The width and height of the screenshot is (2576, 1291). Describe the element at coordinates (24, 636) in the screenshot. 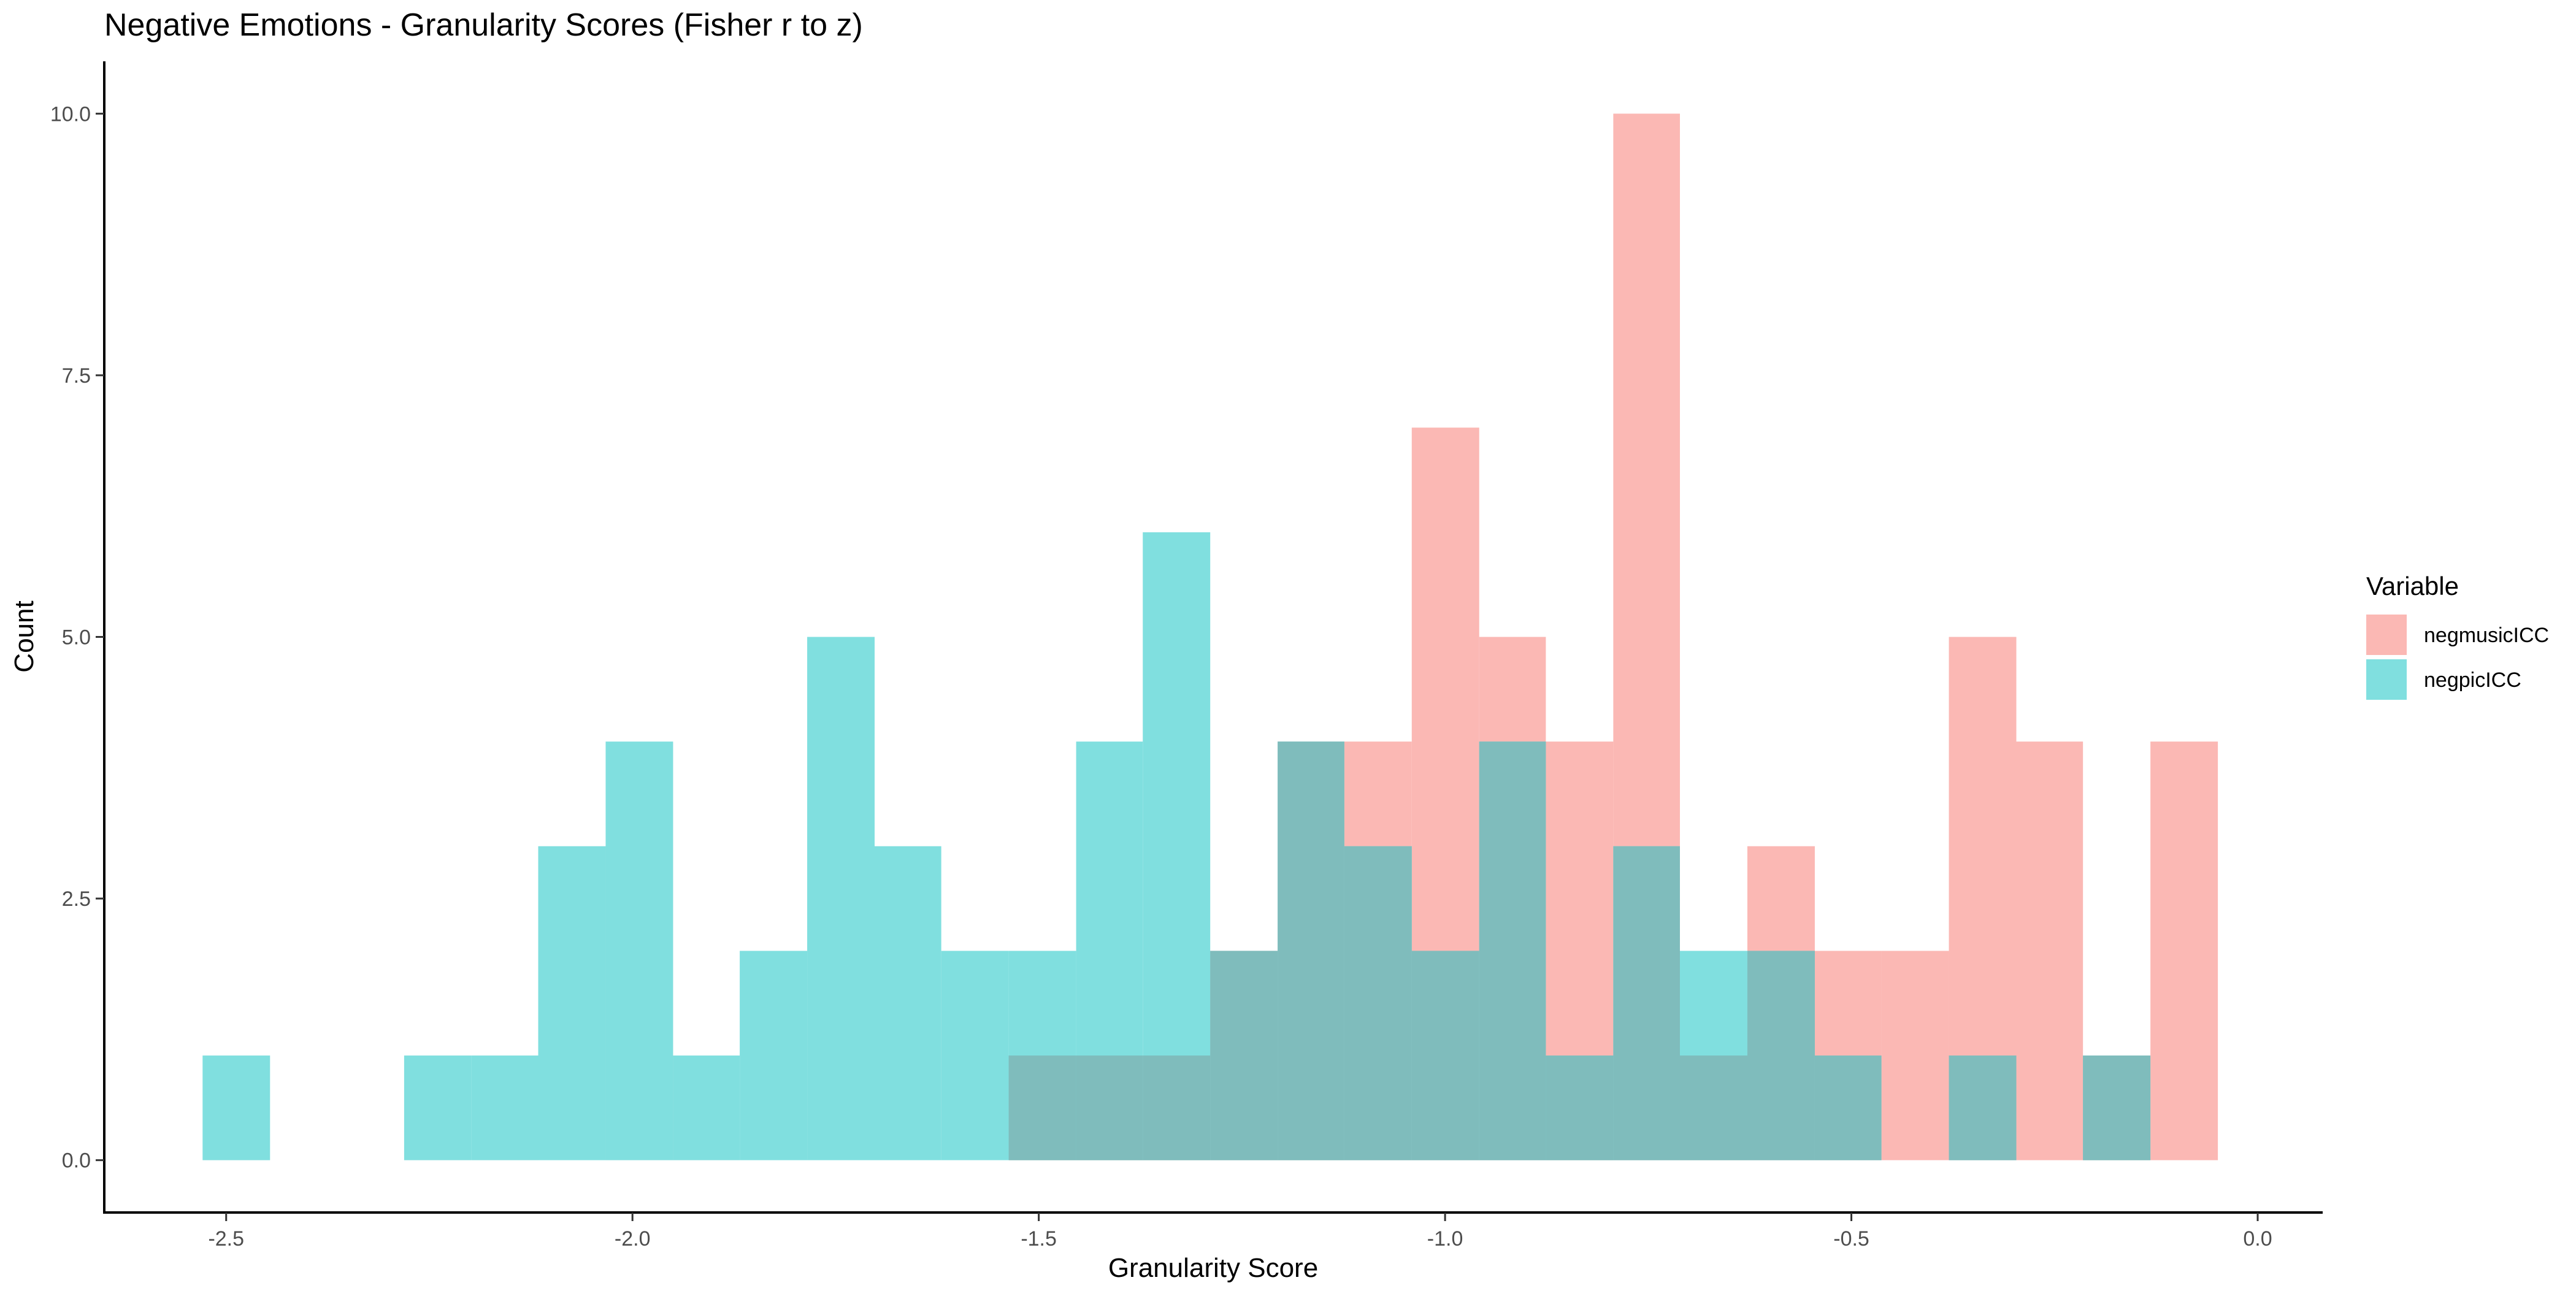

I see `y-axis-label: Count` at that location.